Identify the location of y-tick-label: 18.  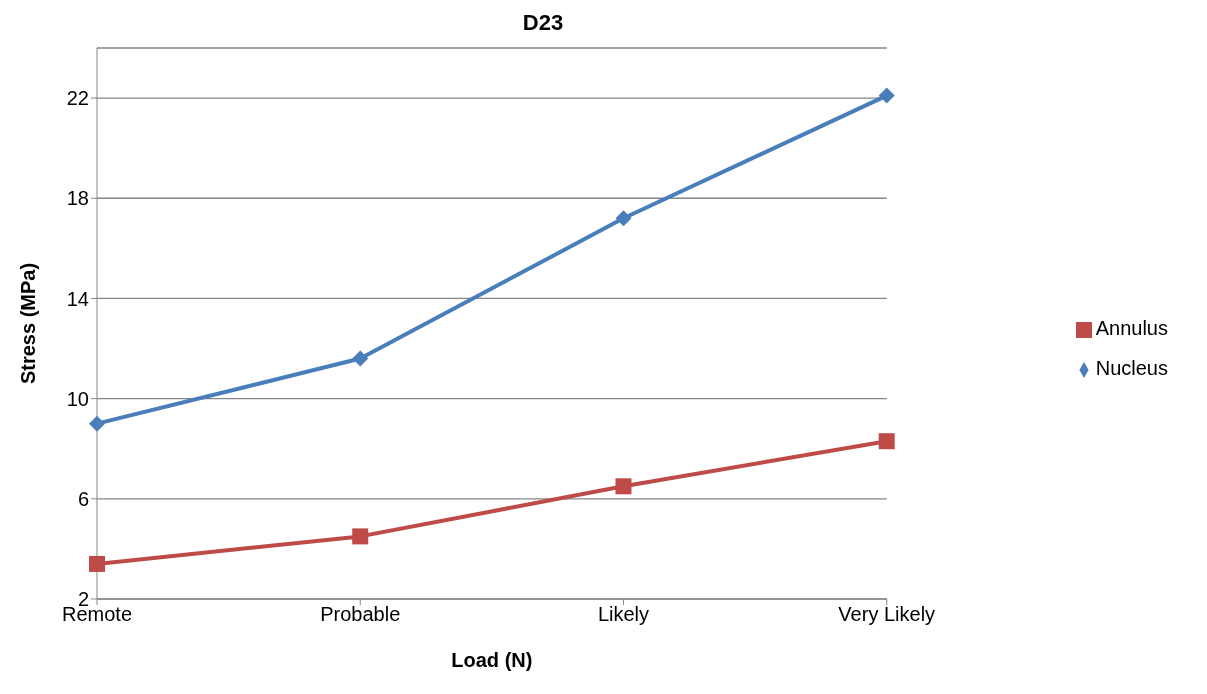
(77, 198).